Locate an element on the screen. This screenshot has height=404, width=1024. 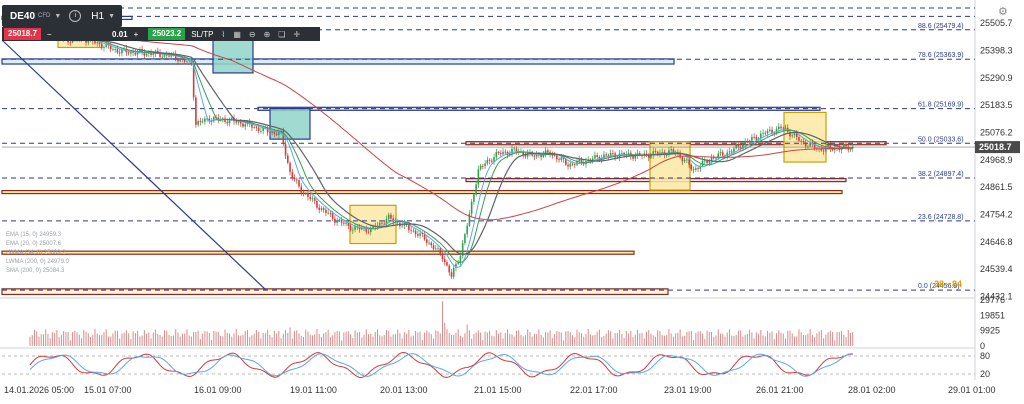
time-tick-label: 28.01 02:00 is located at coordinates (872, 390).